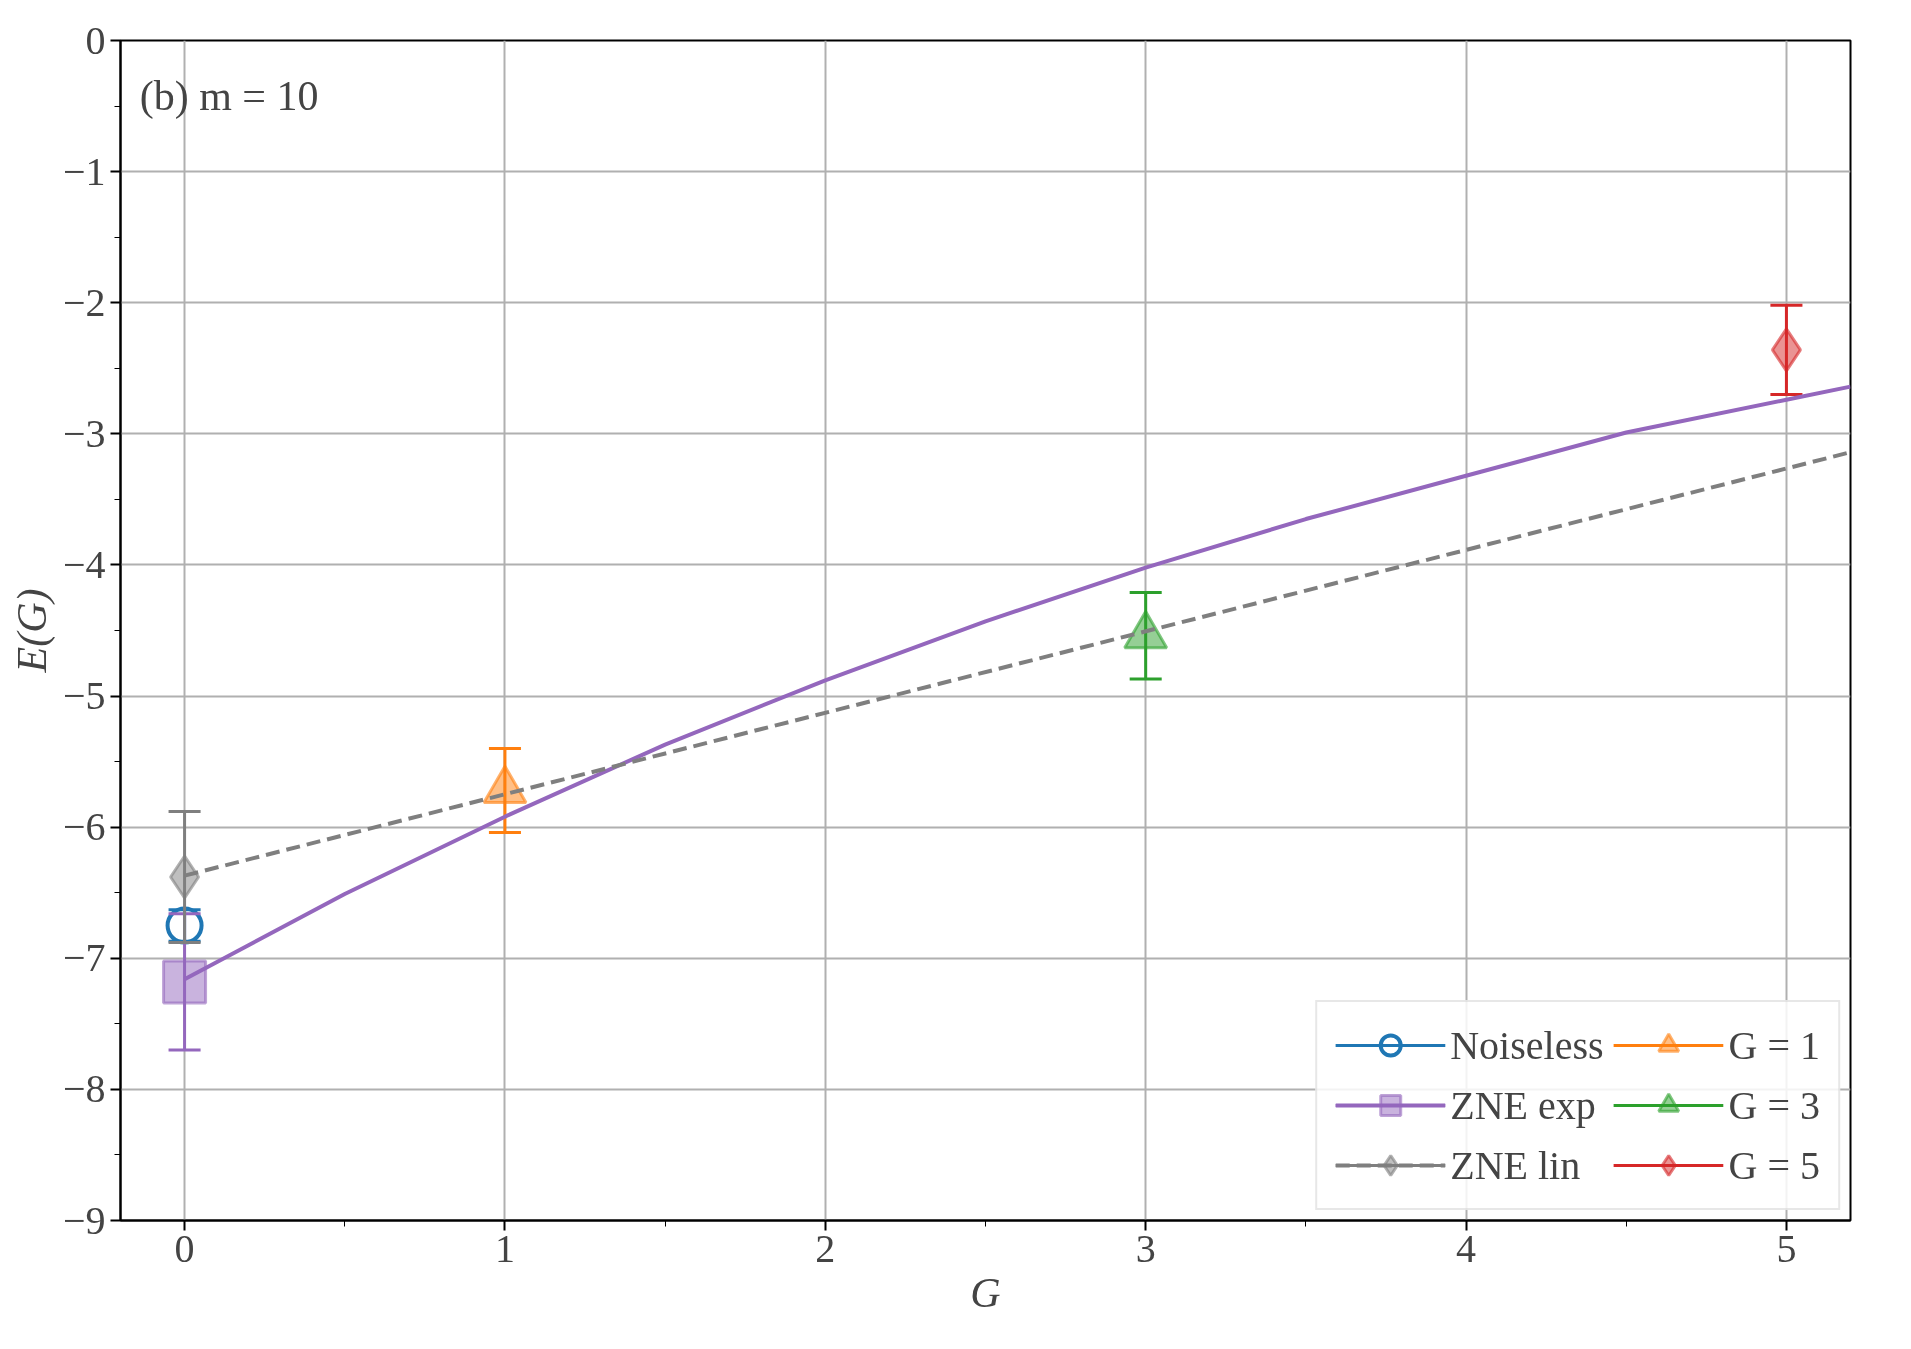 The width and height of the screenshot is (1911, 1349). What do you see at coordinates (1786, 1248) in the screenshot?
I see `x-tick-label: 5` at bounding box center [1786, 1248].